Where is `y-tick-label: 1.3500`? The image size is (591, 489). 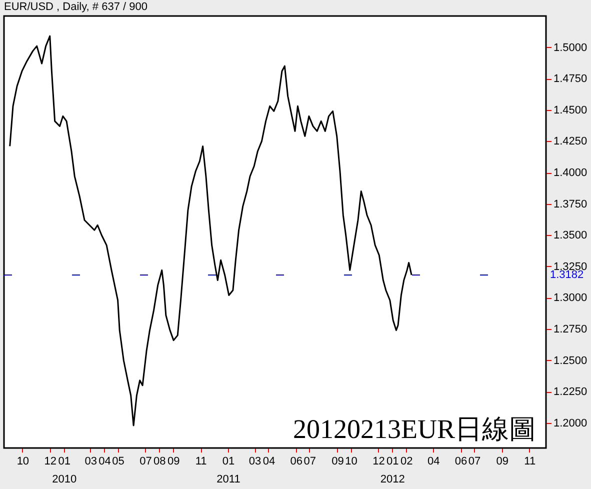 y-tick-label: 1.3500 is located at coordinates (571, 236).